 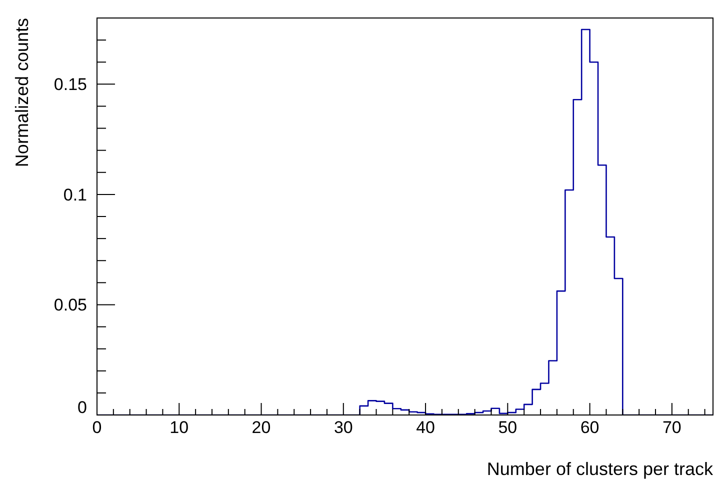 What do you see at coordinates (261, 427) in the screenshot?
I see `x-tick-label: 20` at bounding box center [261, 427].